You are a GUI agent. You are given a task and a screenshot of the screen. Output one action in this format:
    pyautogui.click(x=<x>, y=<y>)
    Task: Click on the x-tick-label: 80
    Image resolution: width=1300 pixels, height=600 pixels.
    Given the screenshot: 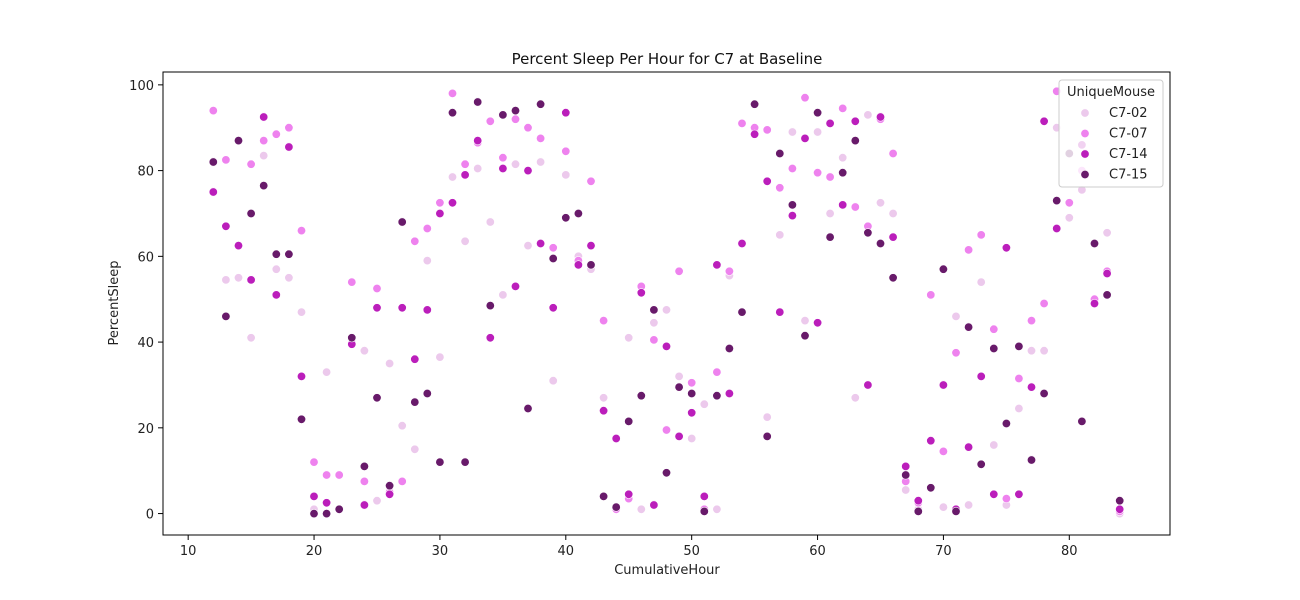 What is the action you would take?
    pyautogui.click(x=1069, y=551)
    